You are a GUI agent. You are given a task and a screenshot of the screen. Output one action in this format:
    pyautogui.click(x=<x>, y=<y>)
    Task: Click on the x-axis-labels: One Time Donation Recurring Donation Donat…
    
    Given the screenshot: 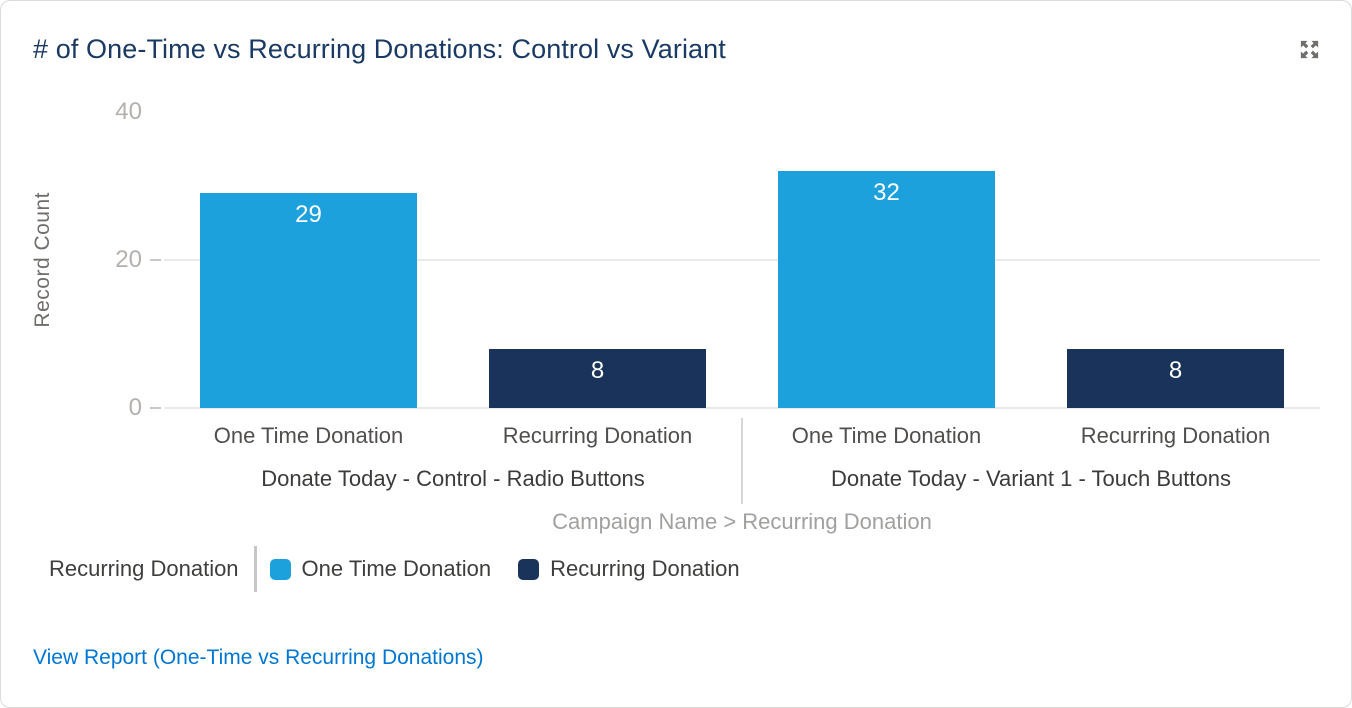 What is the action you would take?
    pyautogui.click(x=742, y=457)
    